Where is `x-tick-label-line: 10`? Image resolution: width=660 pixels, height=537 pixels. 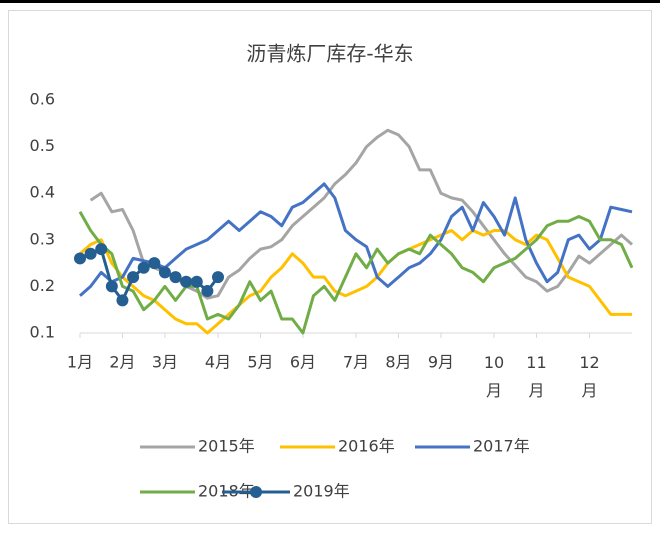 x-tick-label-line: 10 is located at coordinates (494, 362).